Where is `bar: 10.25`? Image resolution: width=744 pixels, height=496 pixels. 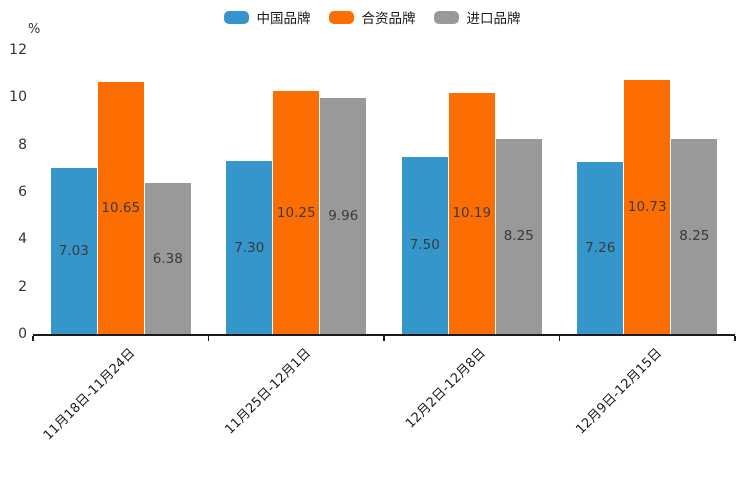
bar: 10.25 is located at coordinates (296, 212).